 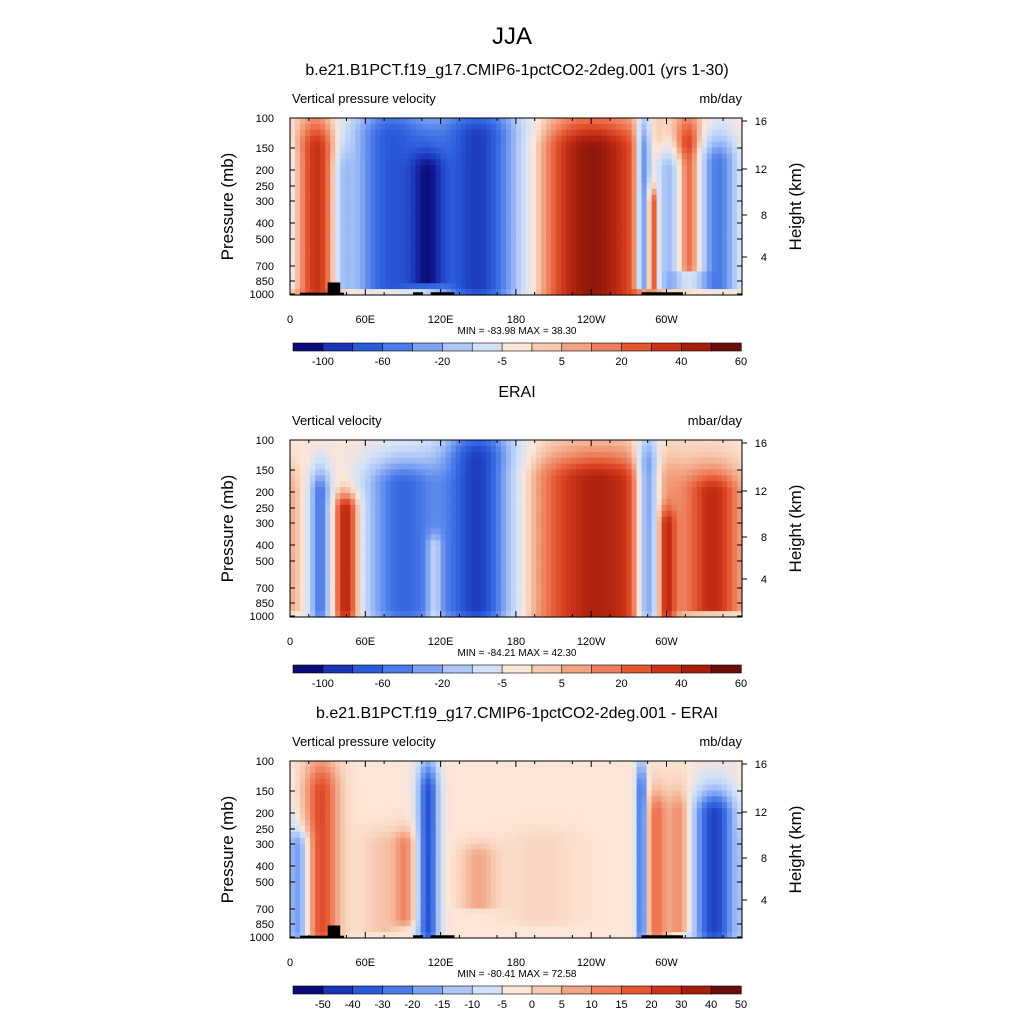 I want to click on y2-tick-label: 4, so click(x=764, y=258).